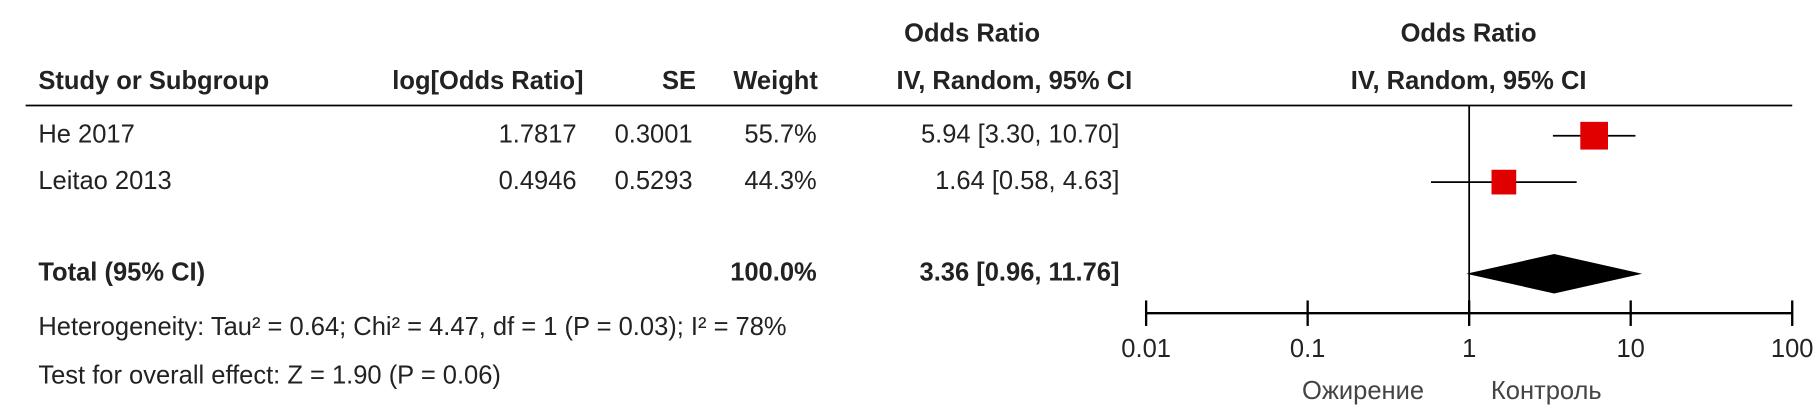  I want to click on study-header: Study or Subgroup, so click(153, 81).